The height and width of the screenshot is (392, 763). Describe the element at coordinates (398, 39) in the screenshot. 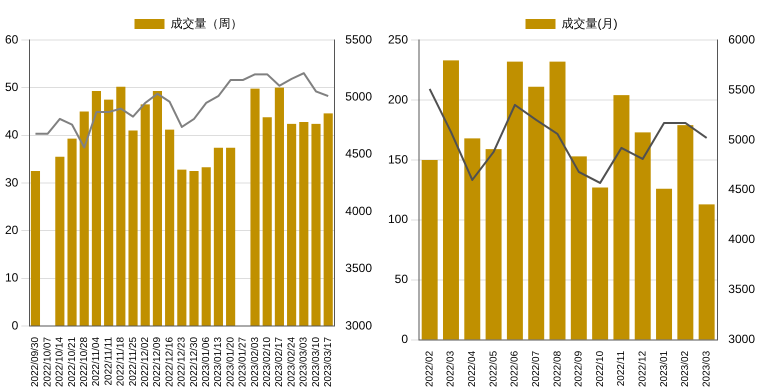

I see `y-tick-label: 250` at that location.